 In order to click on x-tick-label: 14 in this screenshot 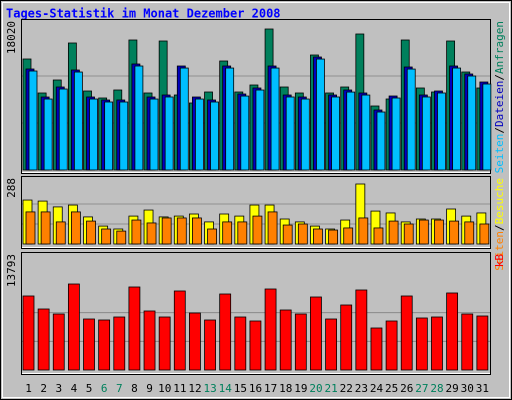, I will do `click(226, 388)`.